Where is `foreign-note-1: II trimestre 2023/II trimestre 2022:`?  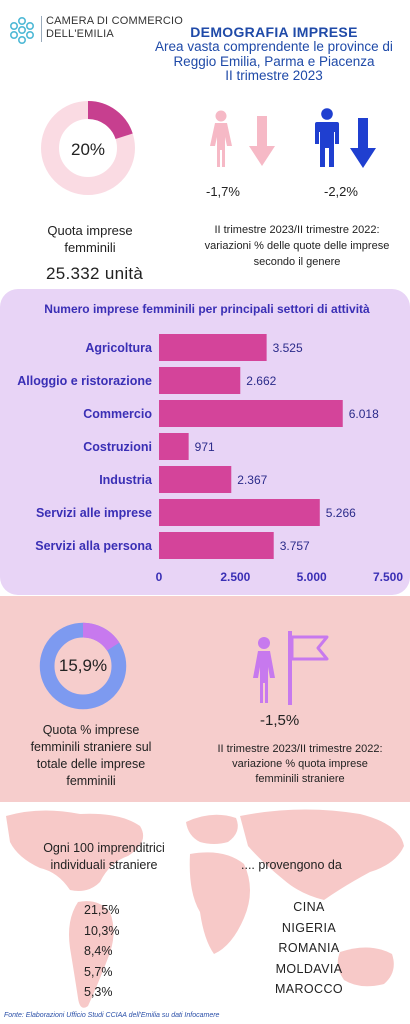
foreign-note-1: II trimestre 2023/II trimestre 2022: is located at coordinates (300, 749).